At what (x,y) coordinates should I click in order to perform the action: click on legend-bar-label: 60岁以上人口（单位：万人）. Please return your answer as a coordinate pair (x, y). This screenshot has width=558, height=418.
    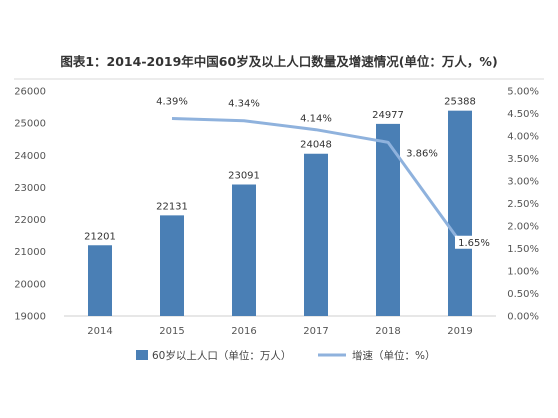
    Looking at the image, I should click on (221, 355).